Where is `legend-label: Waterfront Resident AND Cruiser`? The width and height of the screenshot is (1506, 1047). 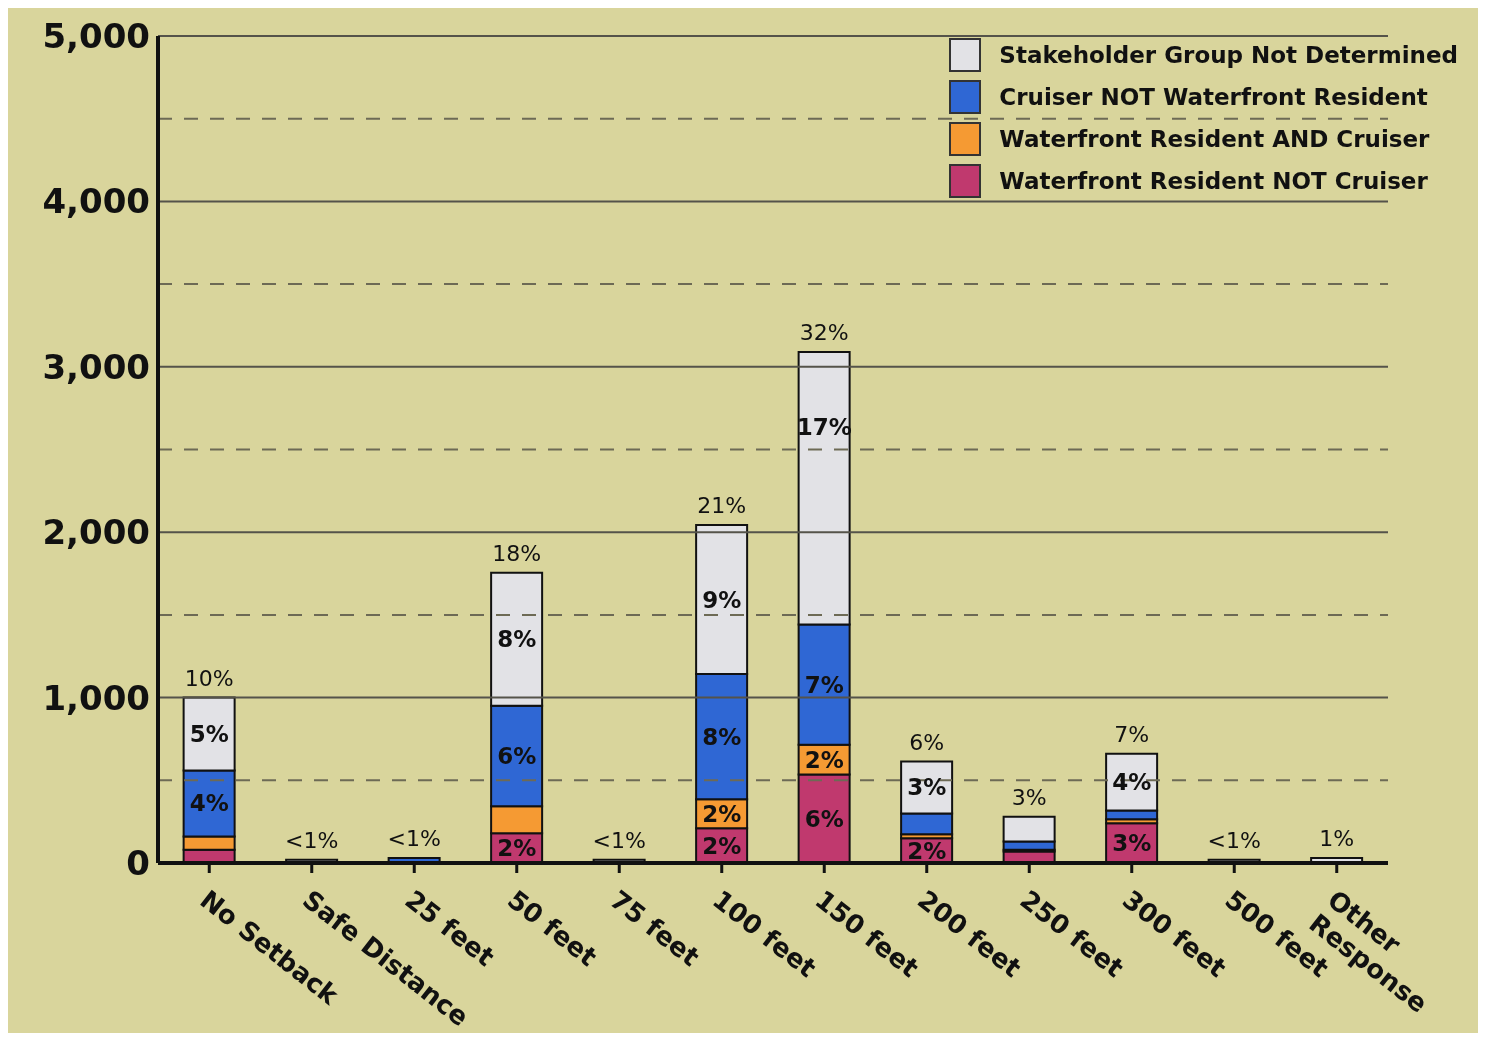
legend-label: Waterfront Resident AND Cruiser is located at coordinates (1214, 139).